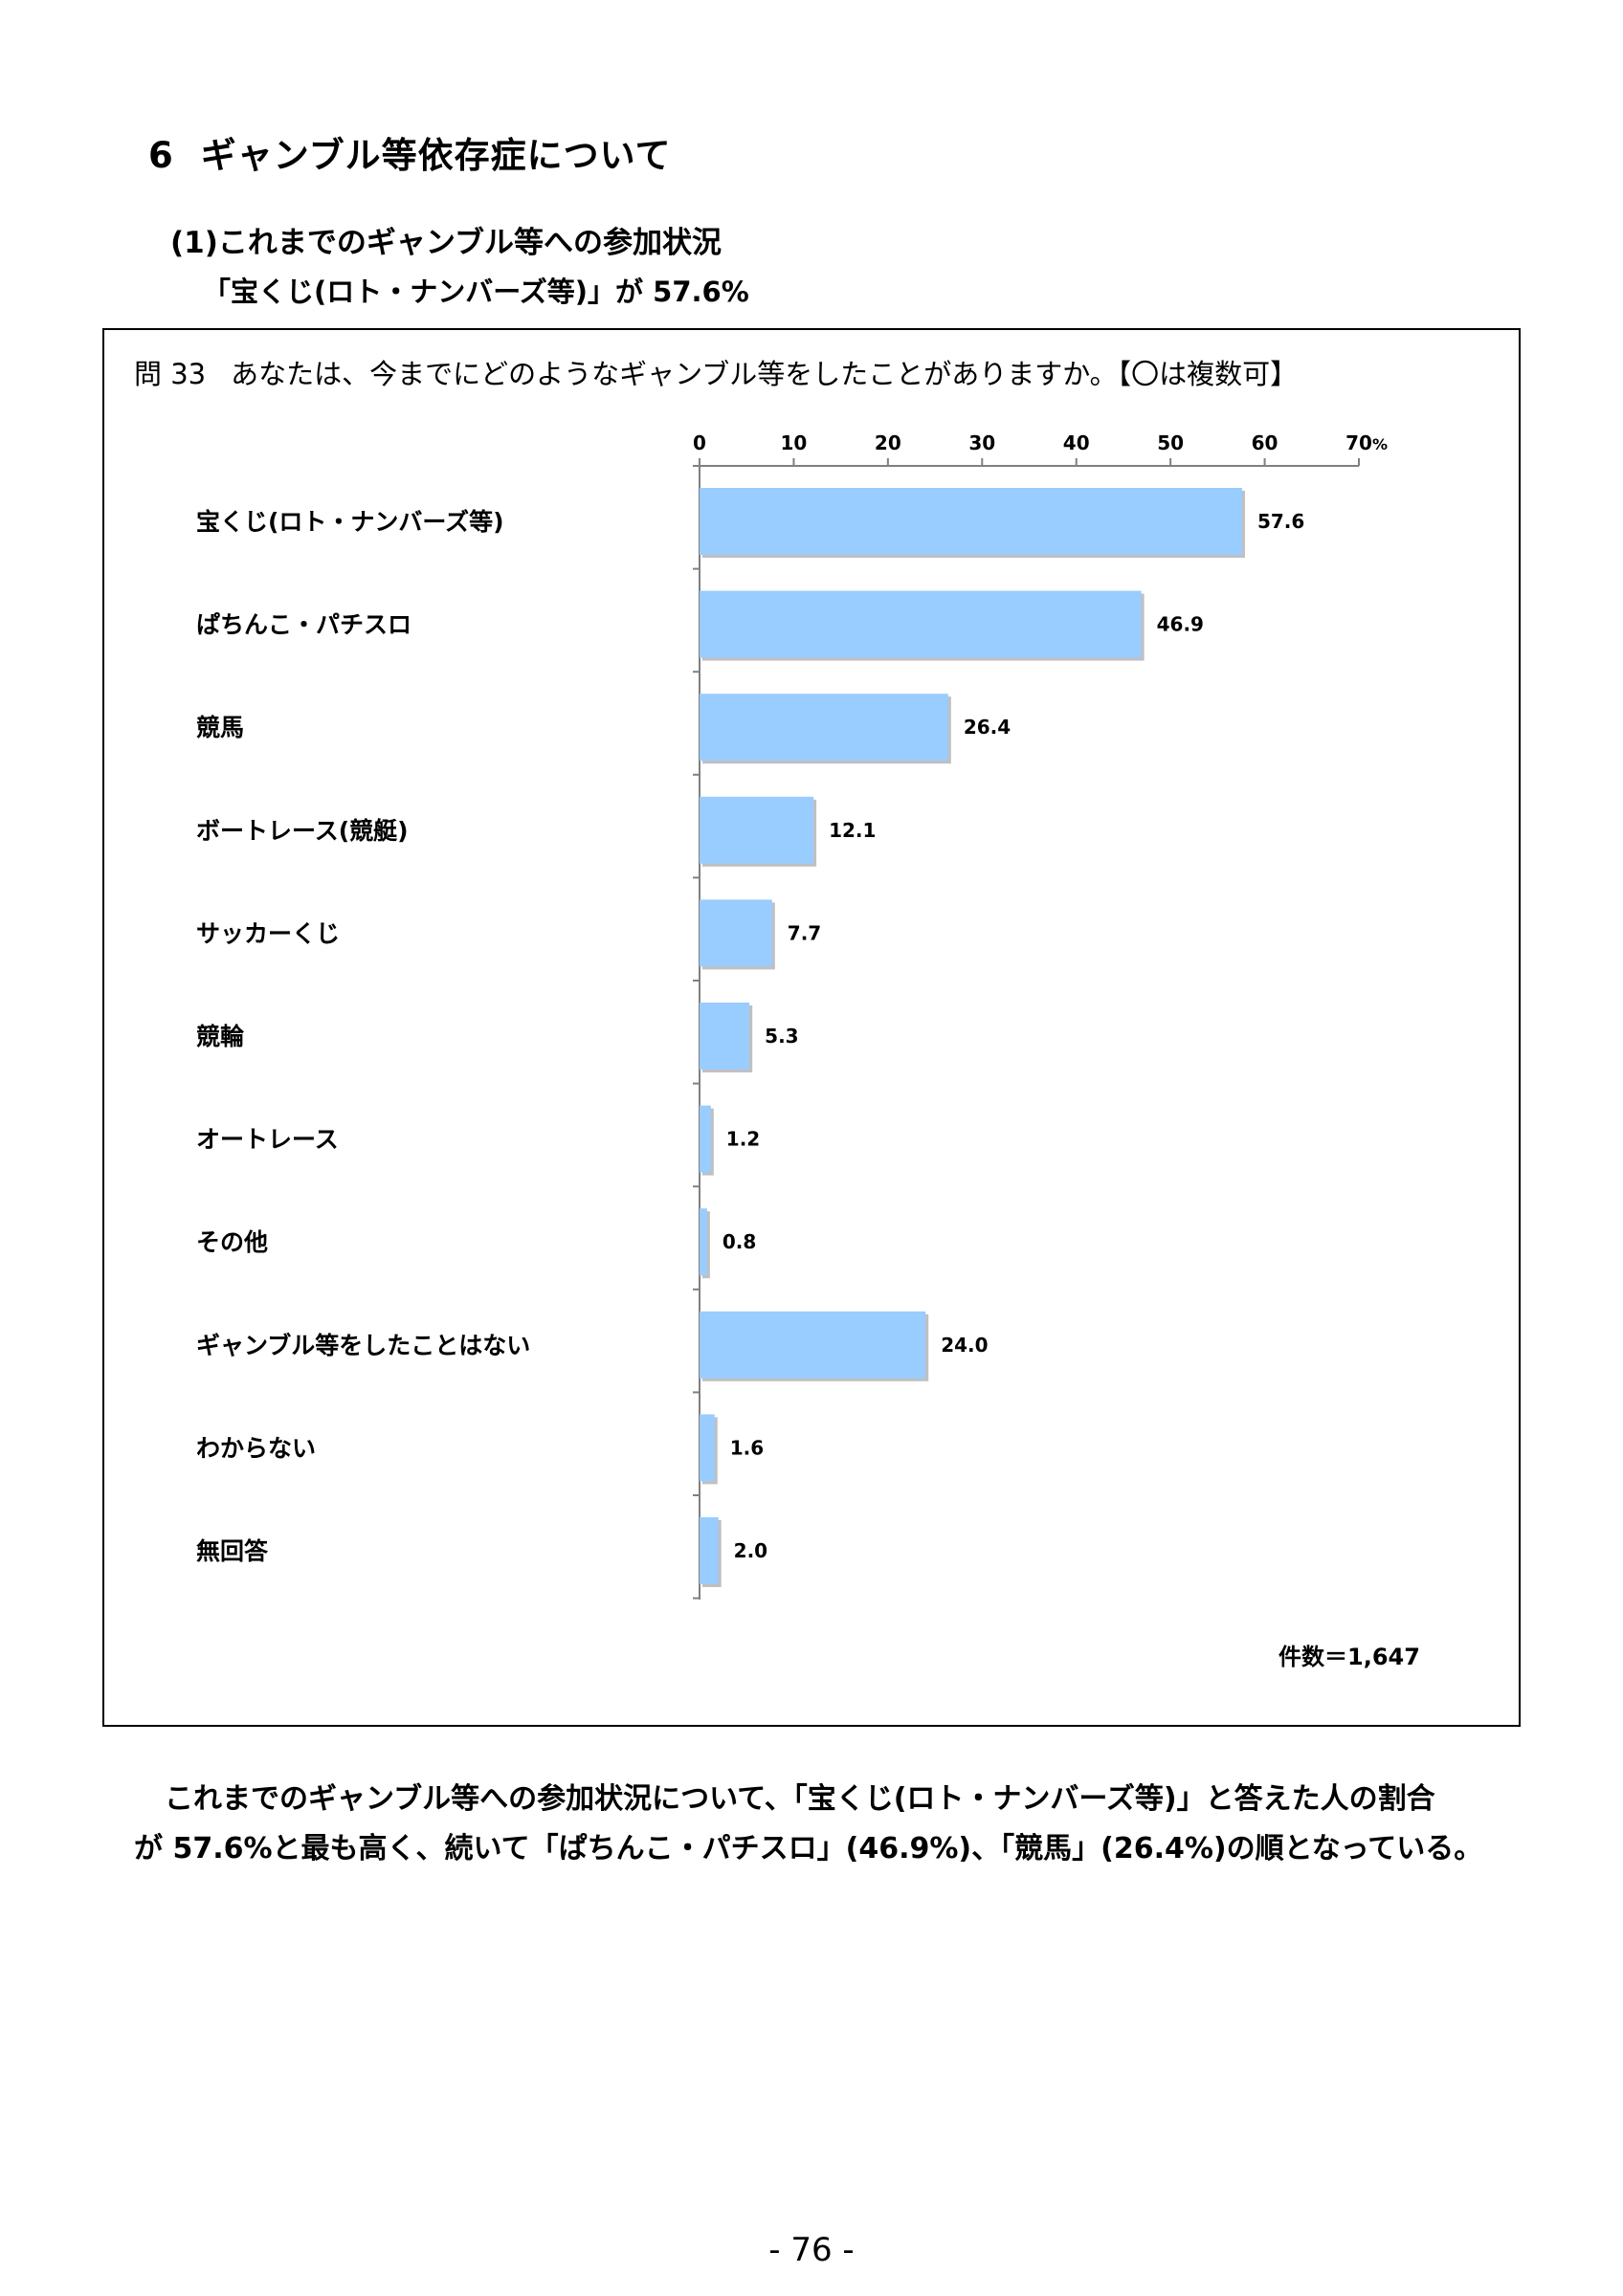  What do you see at coordinates (436, 156) in the screenshot?
I see `section-title-text: ギャンブル等依存症について` at bounding box center [436, 156].